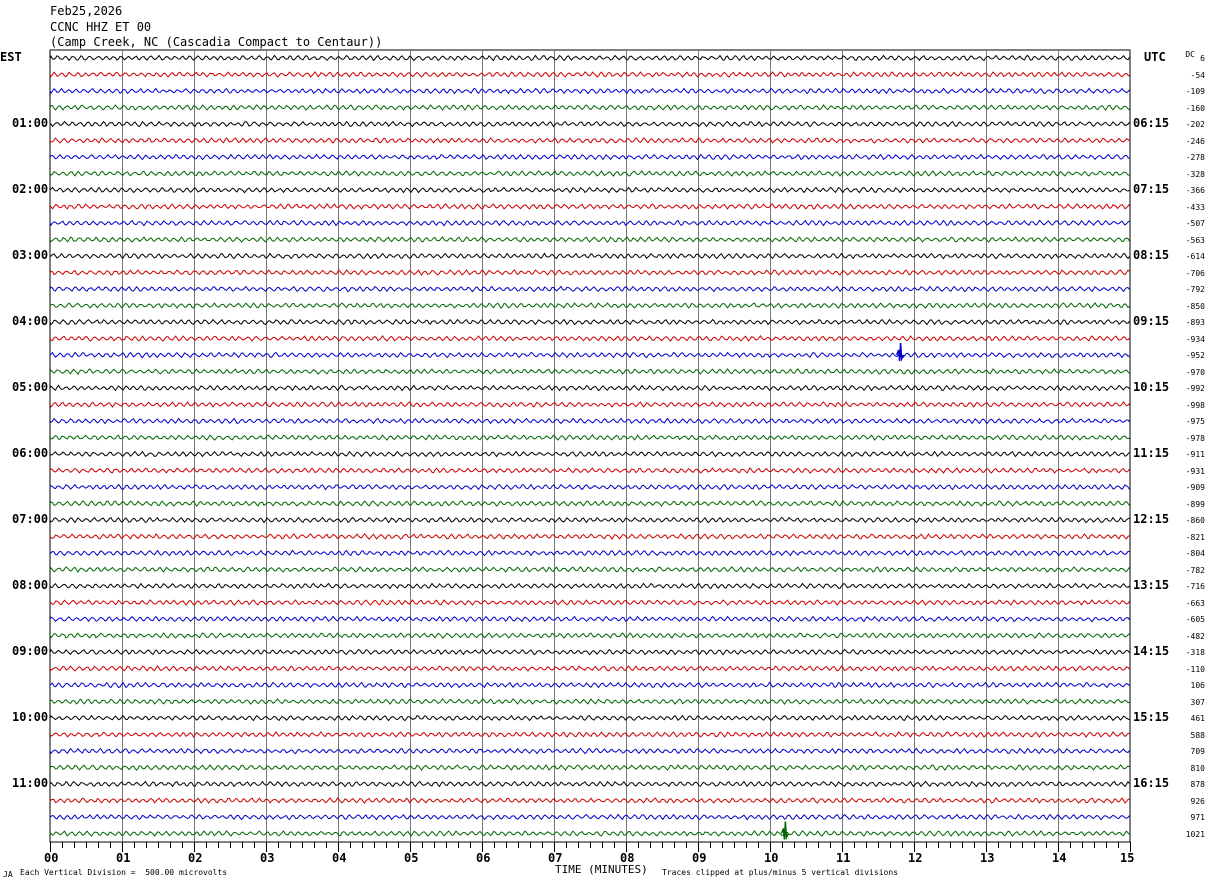 Image resolution: width=1210 pixels, height=886 pixels. Describe the element at coordinates (1195, 438) in the screenshot. I see `dc-offset-value: -978` at that location.